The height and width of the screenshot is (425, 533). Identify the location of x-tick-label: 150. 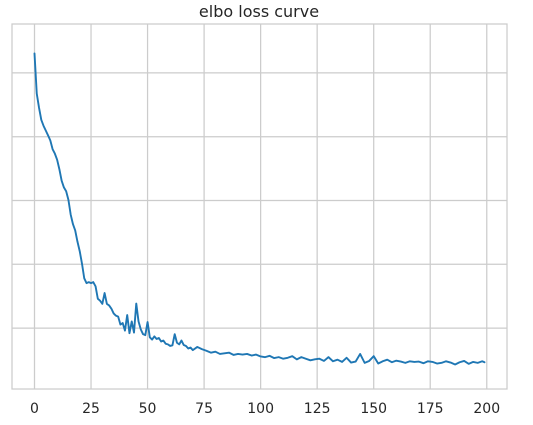
(373, 409).